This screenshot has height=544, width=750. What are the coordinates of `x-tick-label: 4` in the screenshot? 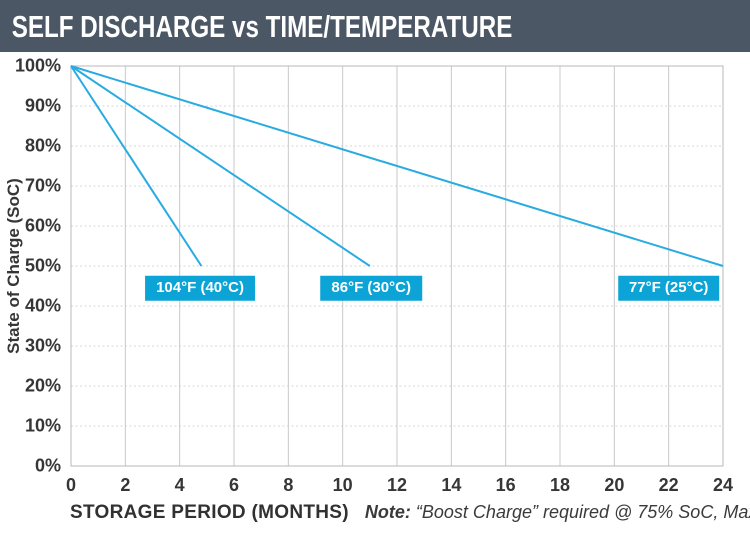 It's located at (179, 485).